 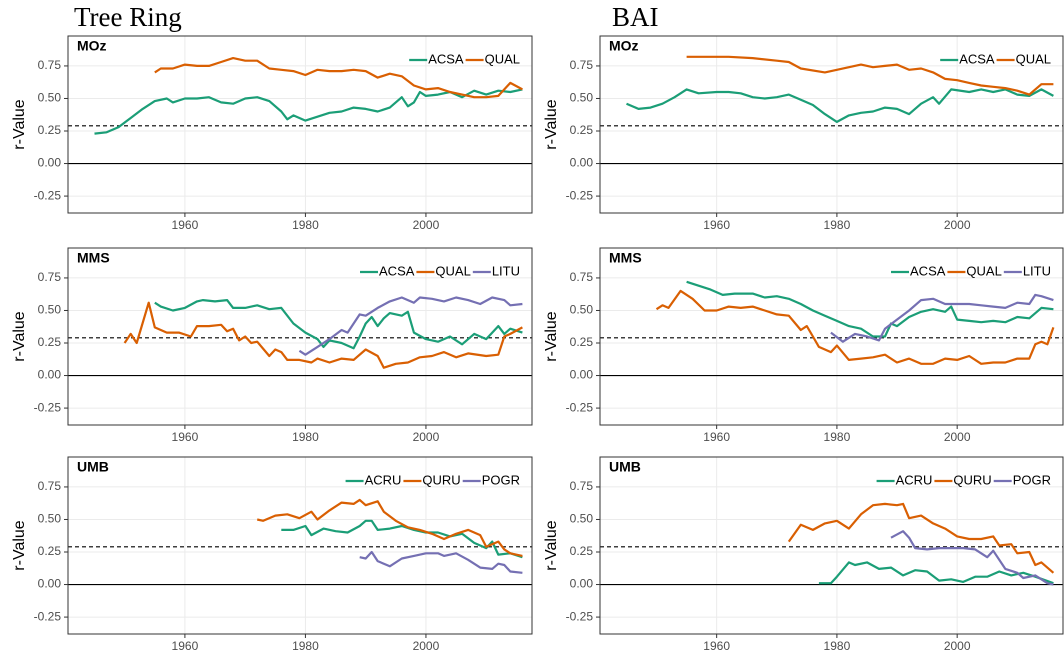 What do you see at coordinates (635, 17) in the screenshot?
I see `column-title: BAI` at bounding box center [635, 17].